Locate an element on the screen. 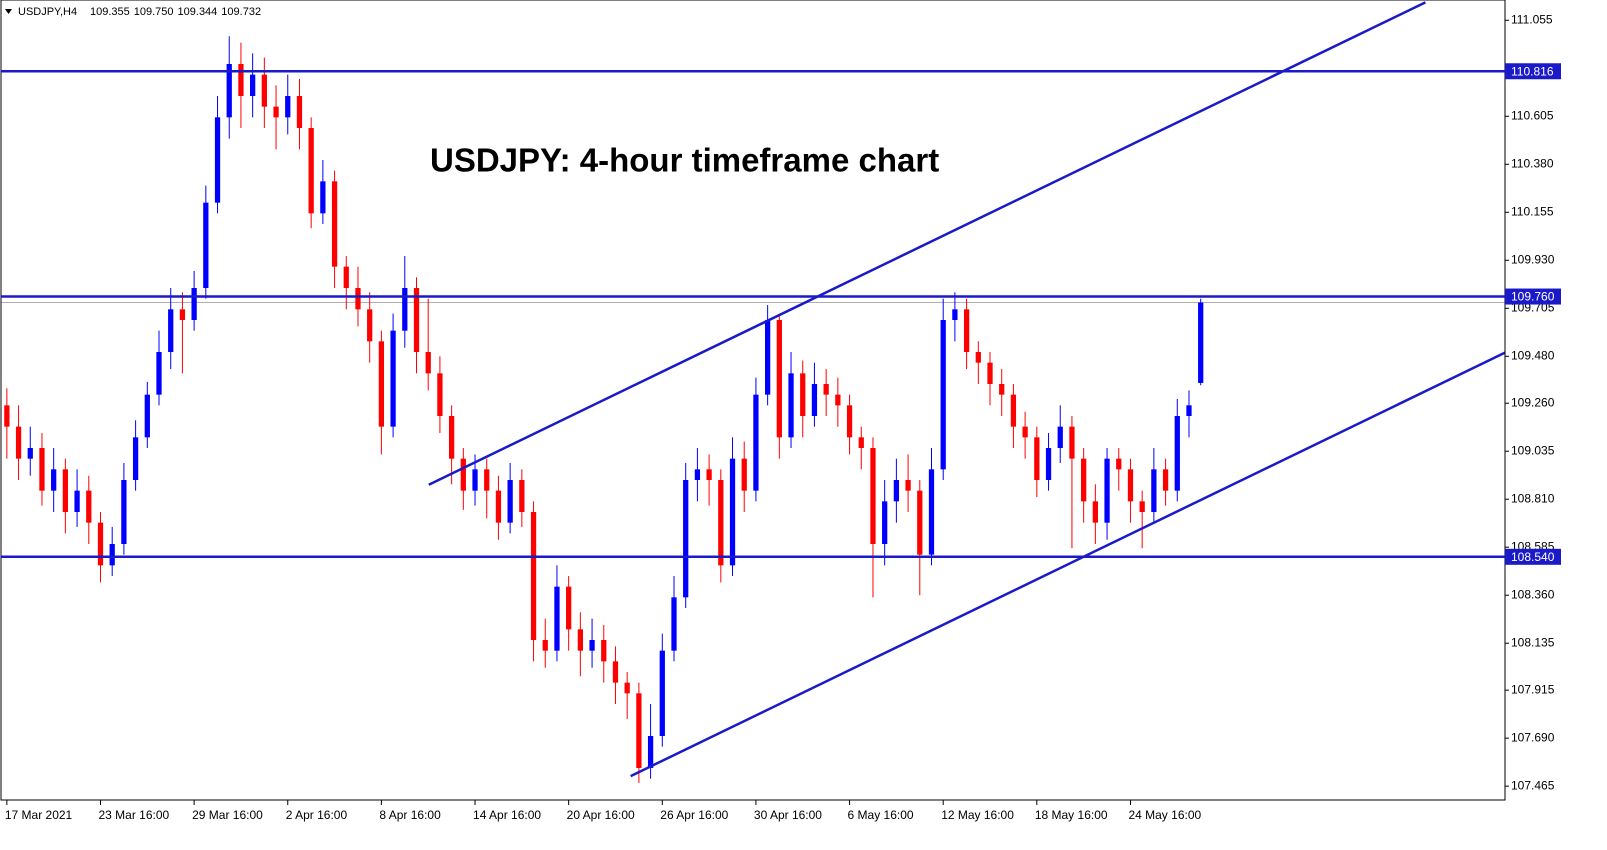 The width and height of the screenshot is (1607, 850). x-tick-label: 8 Apr 16:00 is located at coordinates (410, 815).